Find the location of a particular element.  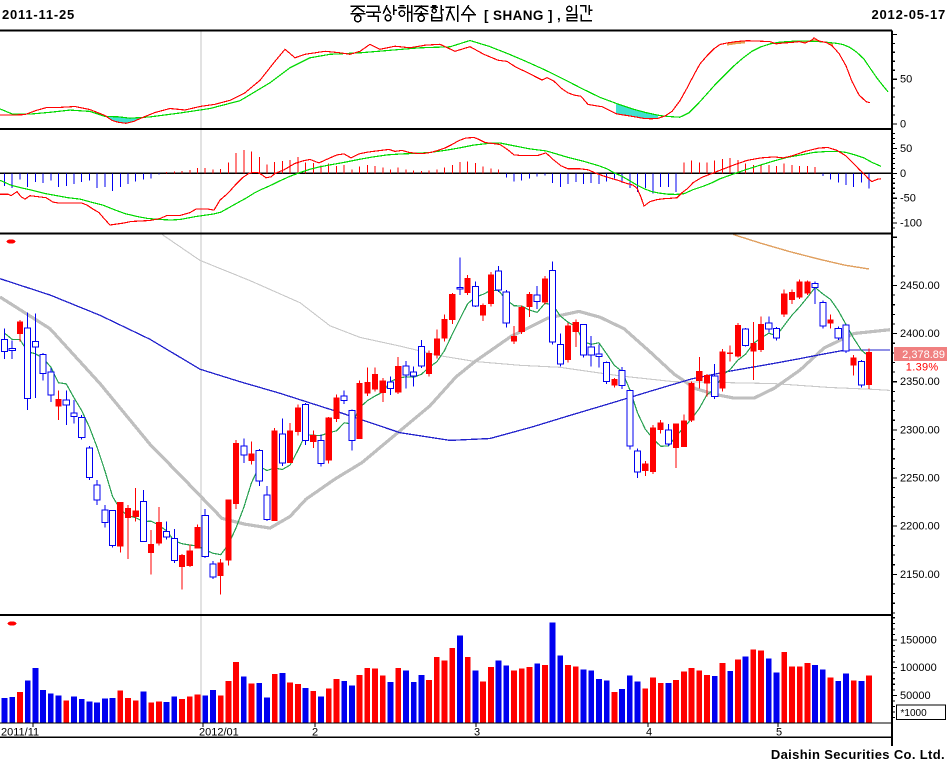

svg-text: 2011-11-25 is located at coordinates (38, 14).